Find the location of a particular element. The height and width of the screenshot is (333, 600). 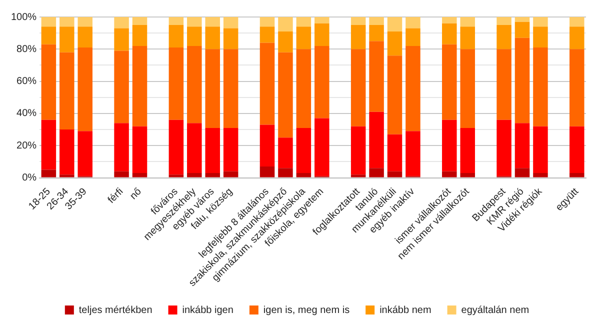

x-tick-label: férfi is located at coordinates (116, 196).